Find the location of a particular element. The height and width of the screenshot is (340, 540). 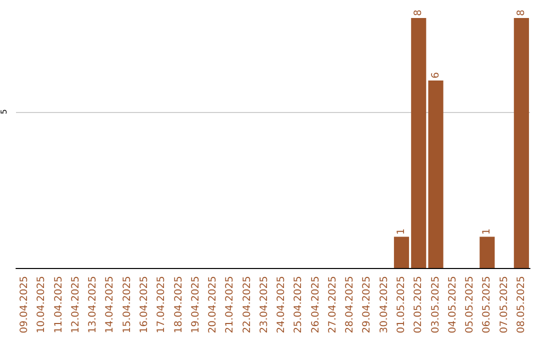

x-tick-label: 22.04.2025 is located at coordinates (247, 305).